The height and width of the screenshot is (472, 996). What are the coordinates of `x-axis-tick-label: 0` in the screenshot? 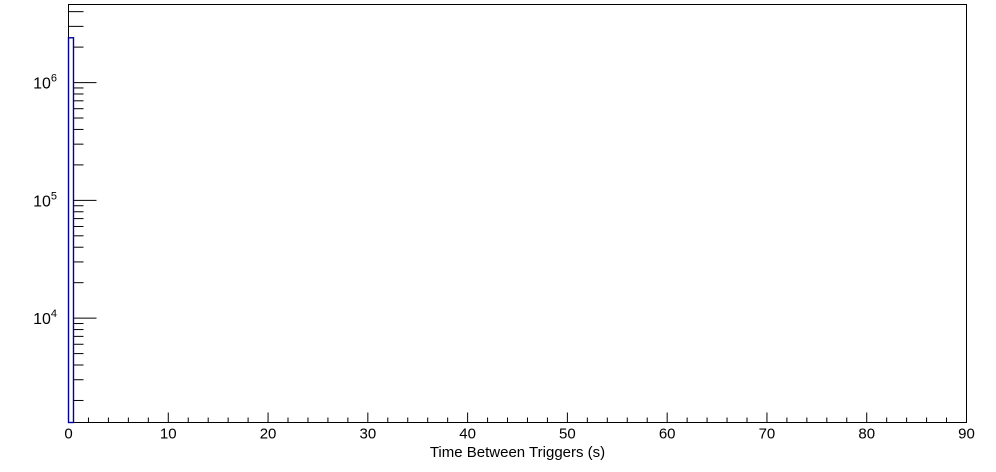 It's located at (68, 434).